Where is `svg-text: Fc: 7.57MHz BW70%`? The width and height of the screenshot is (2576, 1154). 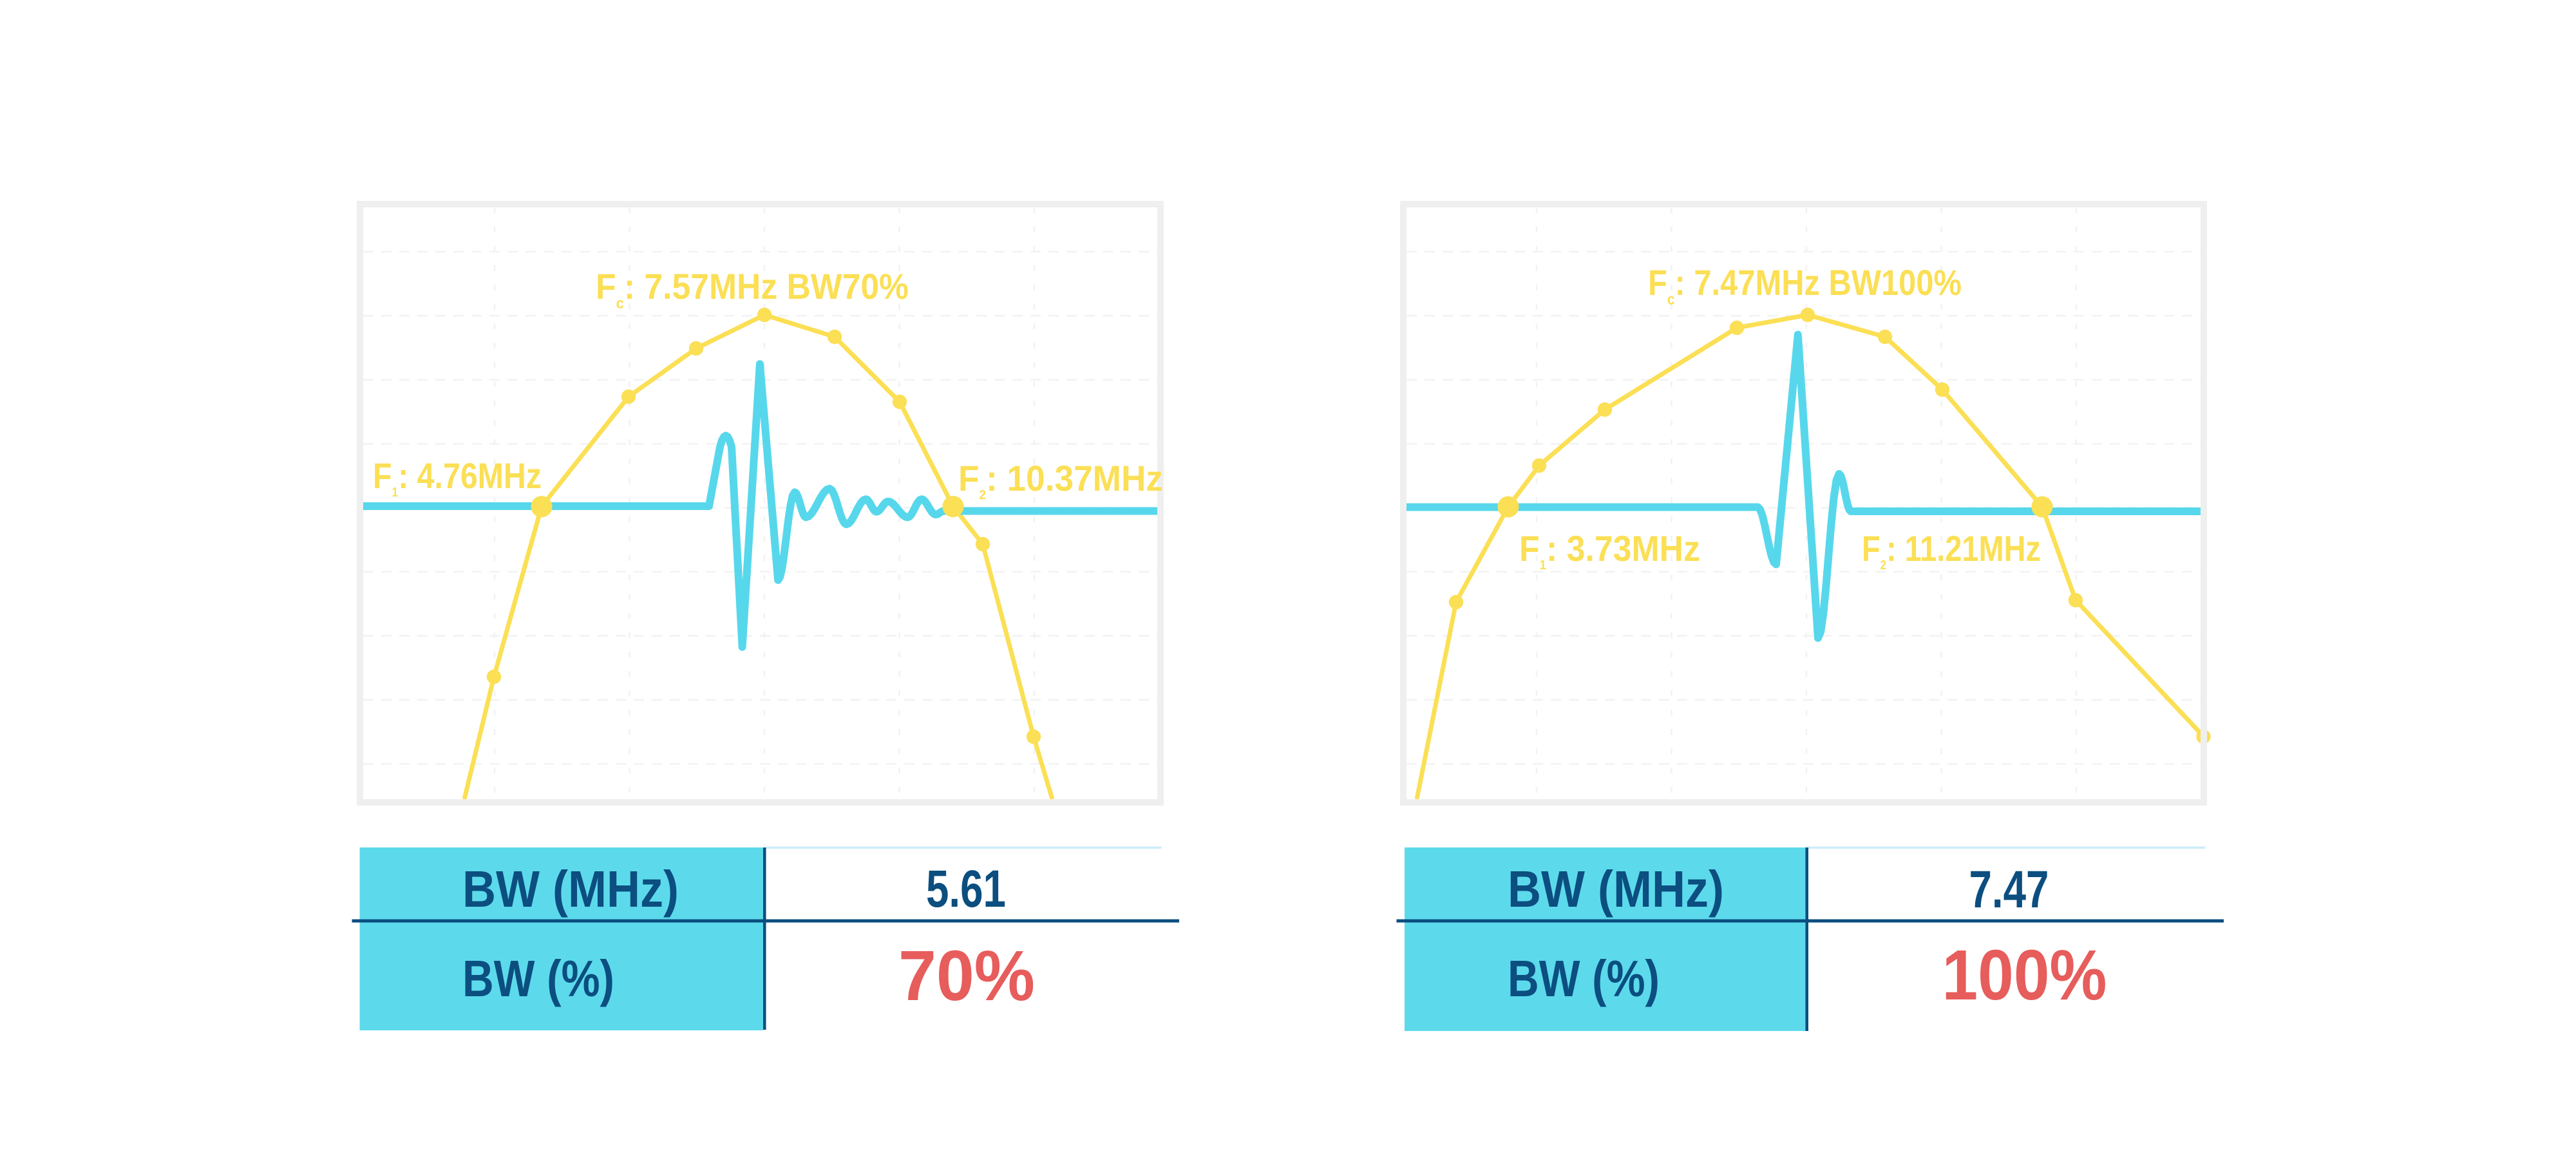
svg-text: Fc: 7.57MHz BW70% is located at coordinates (752, 289).